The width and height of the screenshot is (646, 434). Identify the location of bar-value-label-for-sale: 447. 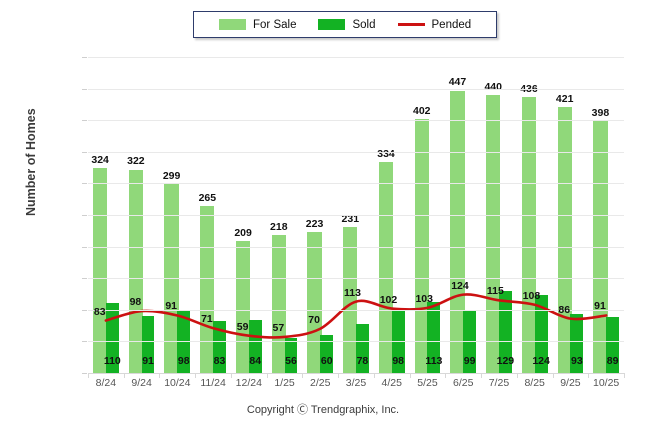
(457, 82).